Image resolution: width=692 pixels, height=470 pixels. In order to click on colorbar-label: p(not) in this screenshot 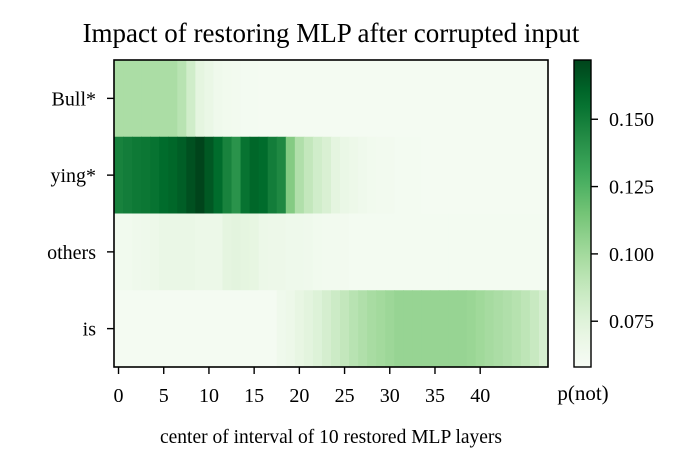, I will do `click(582, 393)`.